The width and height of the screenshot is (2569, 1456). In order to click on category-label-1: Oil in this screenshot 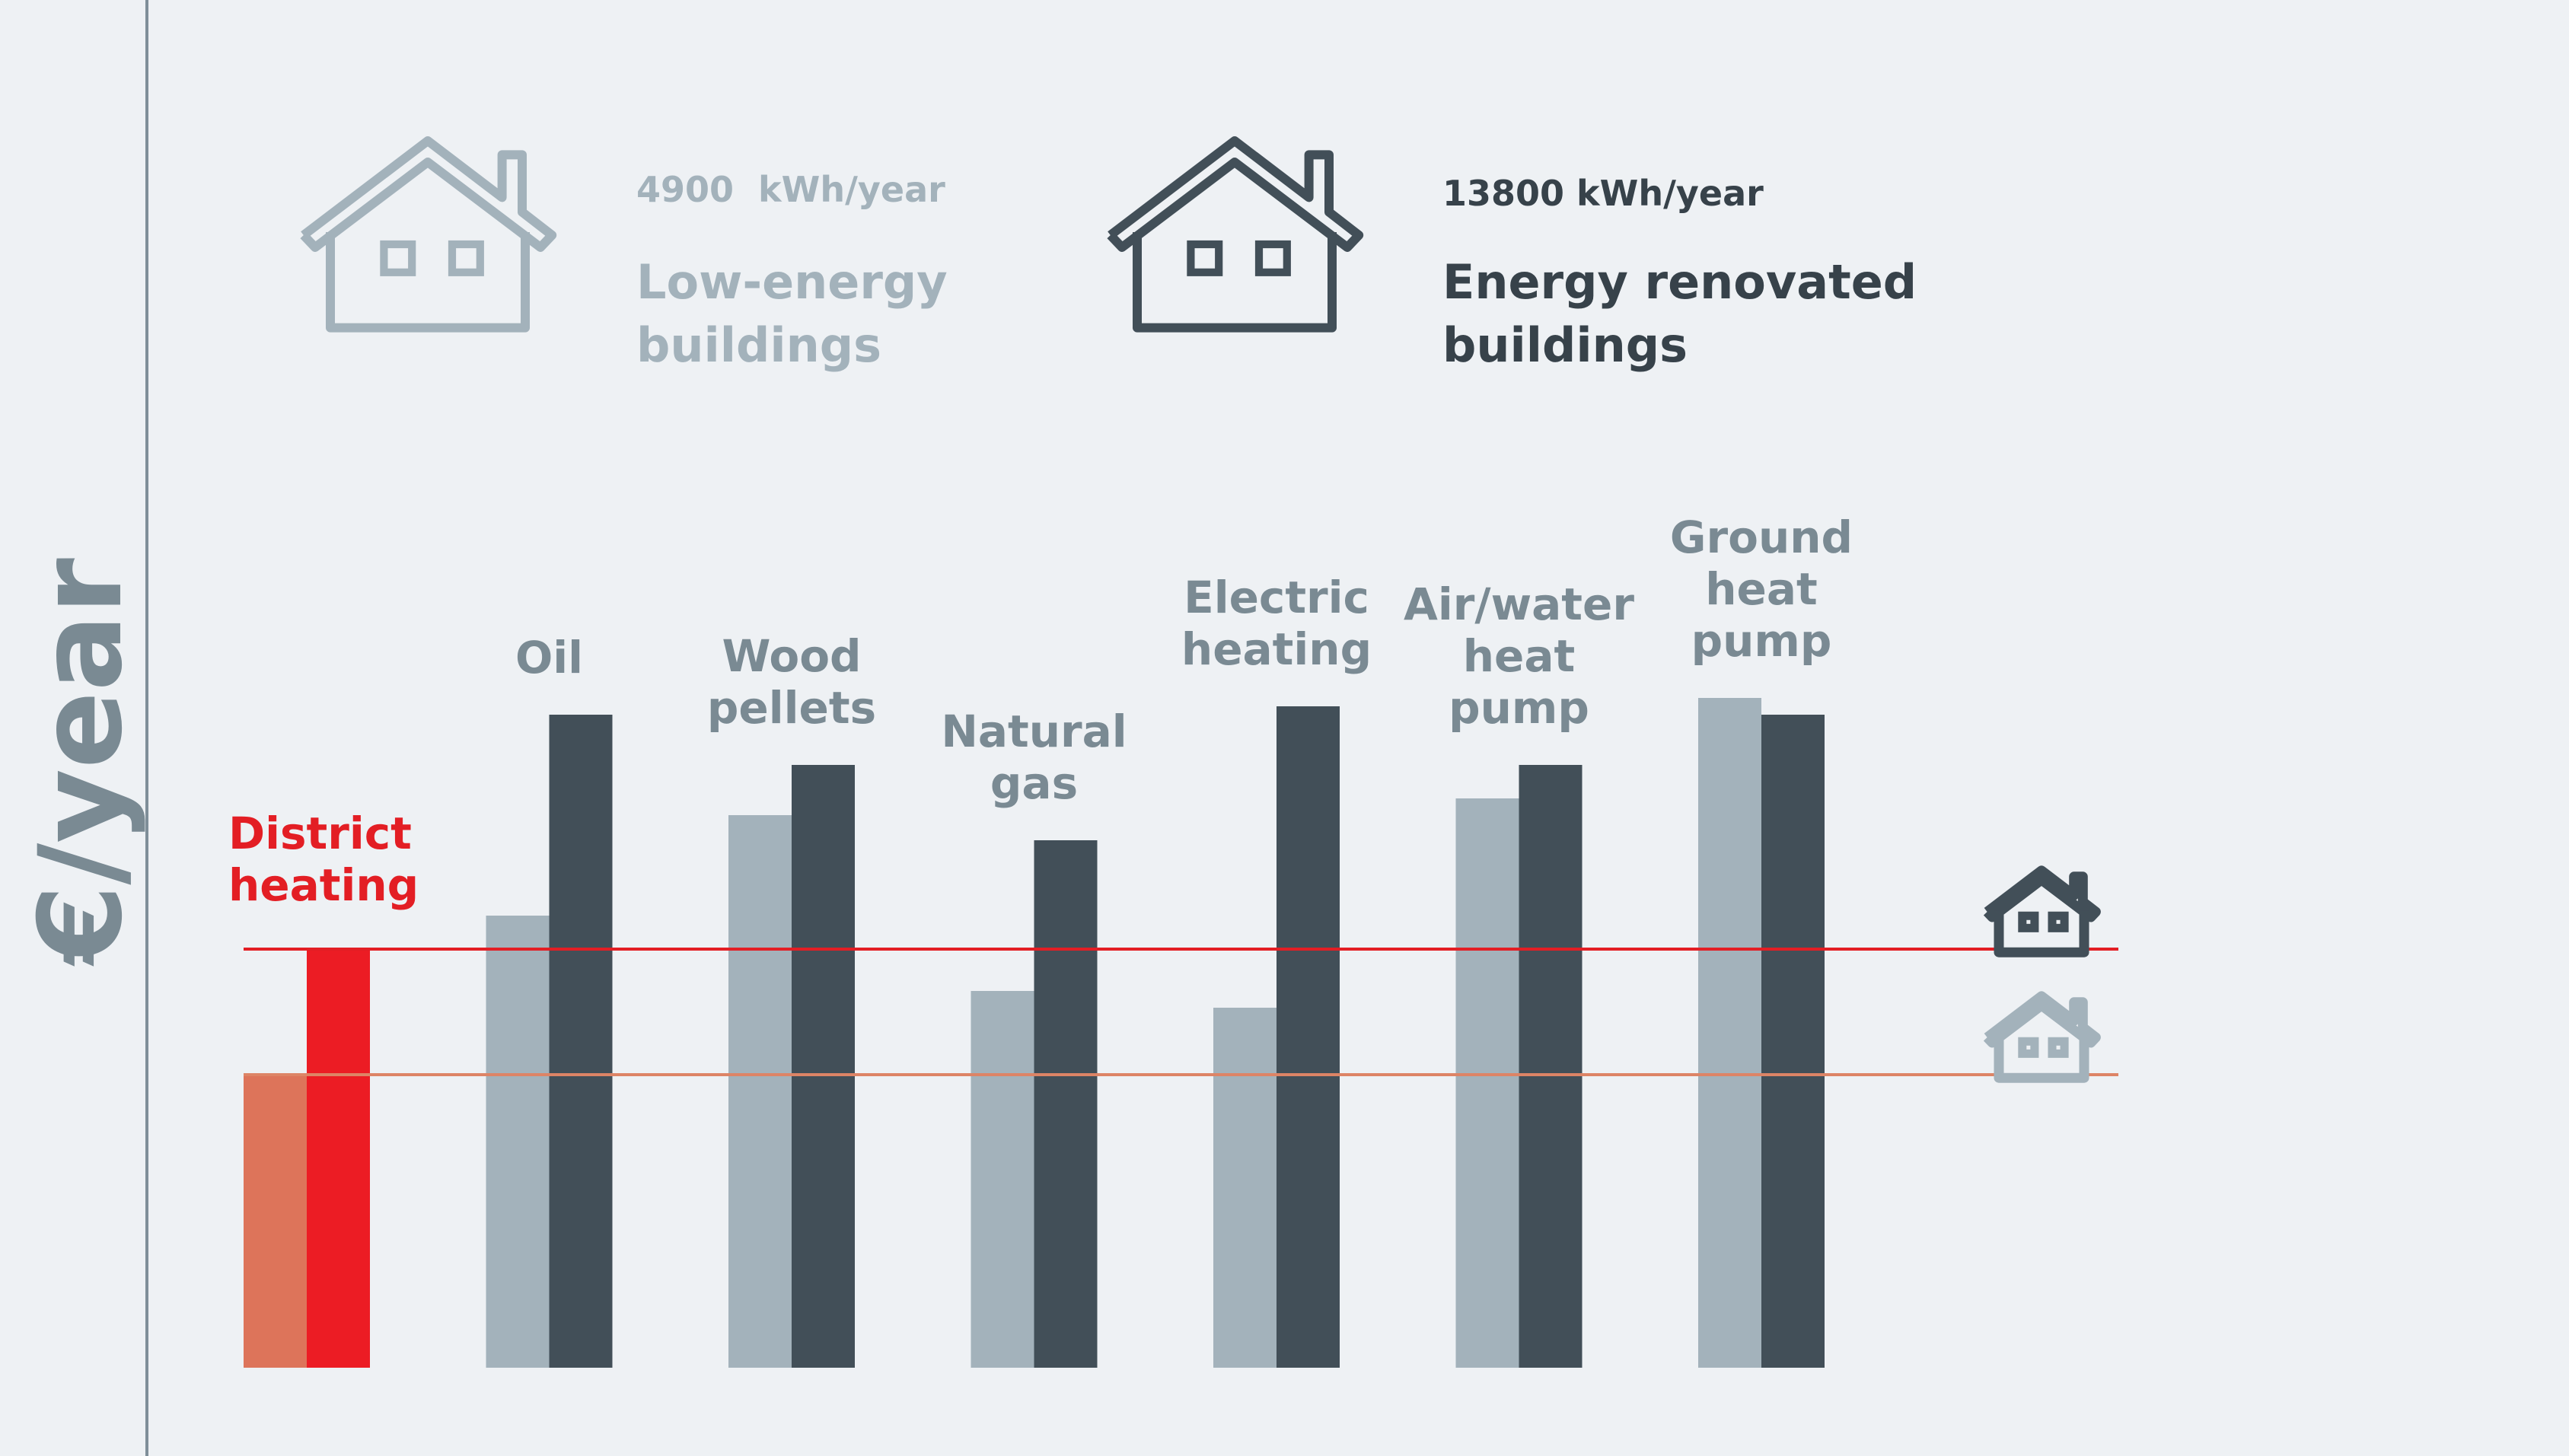, I will do `click(549, 657)`.